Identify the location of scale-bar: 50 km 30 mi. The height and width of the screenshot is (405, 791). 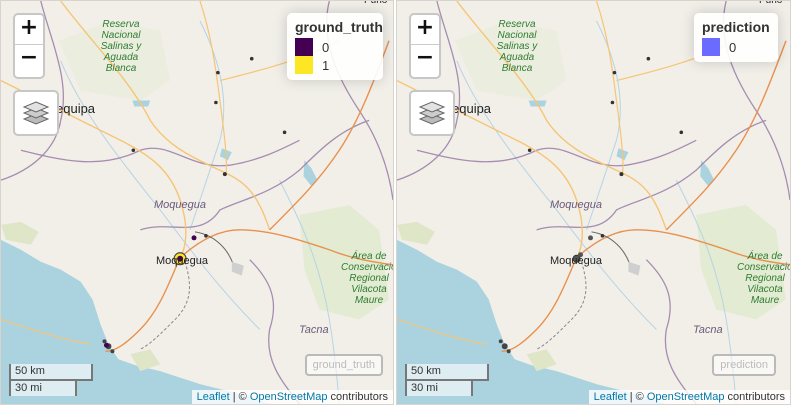
(447, 380).